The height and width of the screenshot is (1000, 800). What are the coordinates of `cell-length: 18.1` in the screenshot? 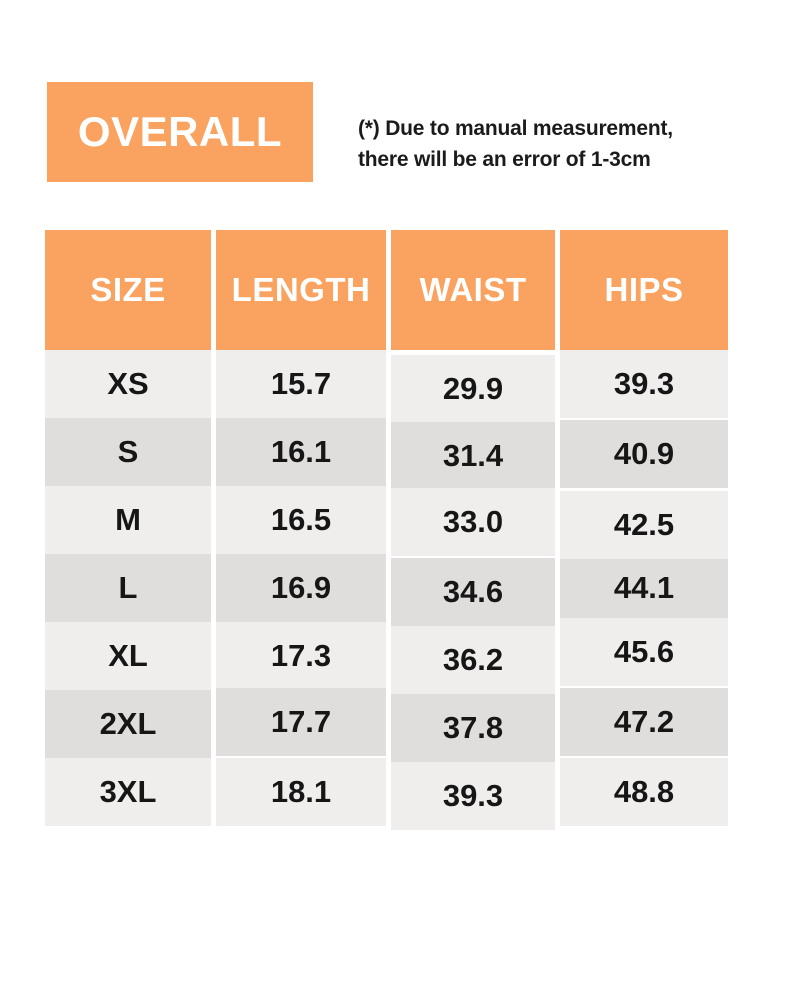 It's located at (301, 792).